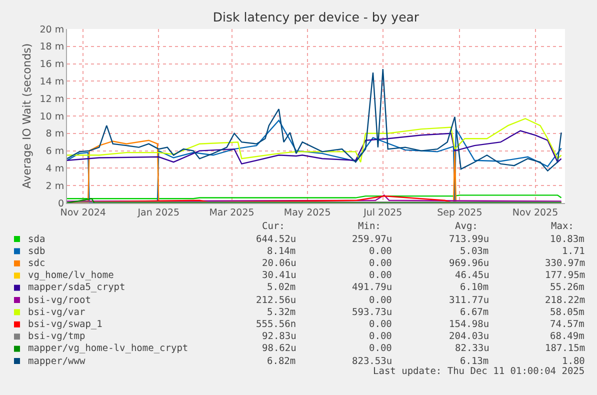  I want to click on text: 1.80, so click(574, 361).